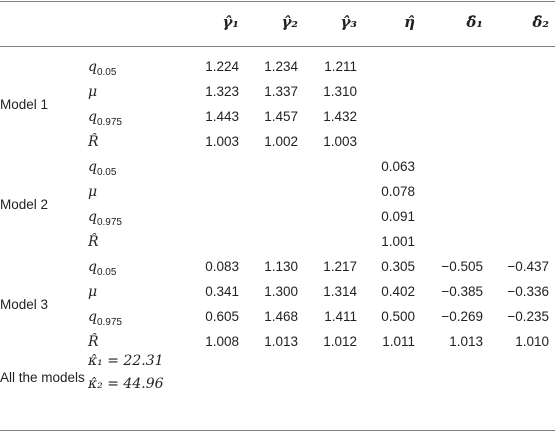 The width and height of the screenshot is (555, 432). I want to click on table-cell: −0.235, so click(528, 316).